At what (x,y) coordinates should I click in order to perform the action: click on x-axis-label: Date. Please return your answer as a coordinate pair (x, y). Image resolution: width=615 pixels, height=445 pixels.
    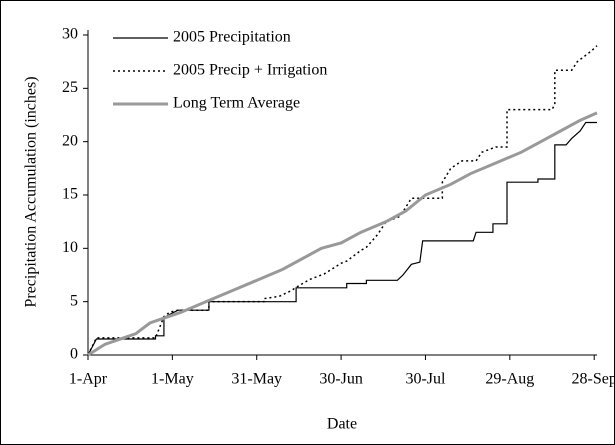
    Looking at the image, I should click on (342, 424).